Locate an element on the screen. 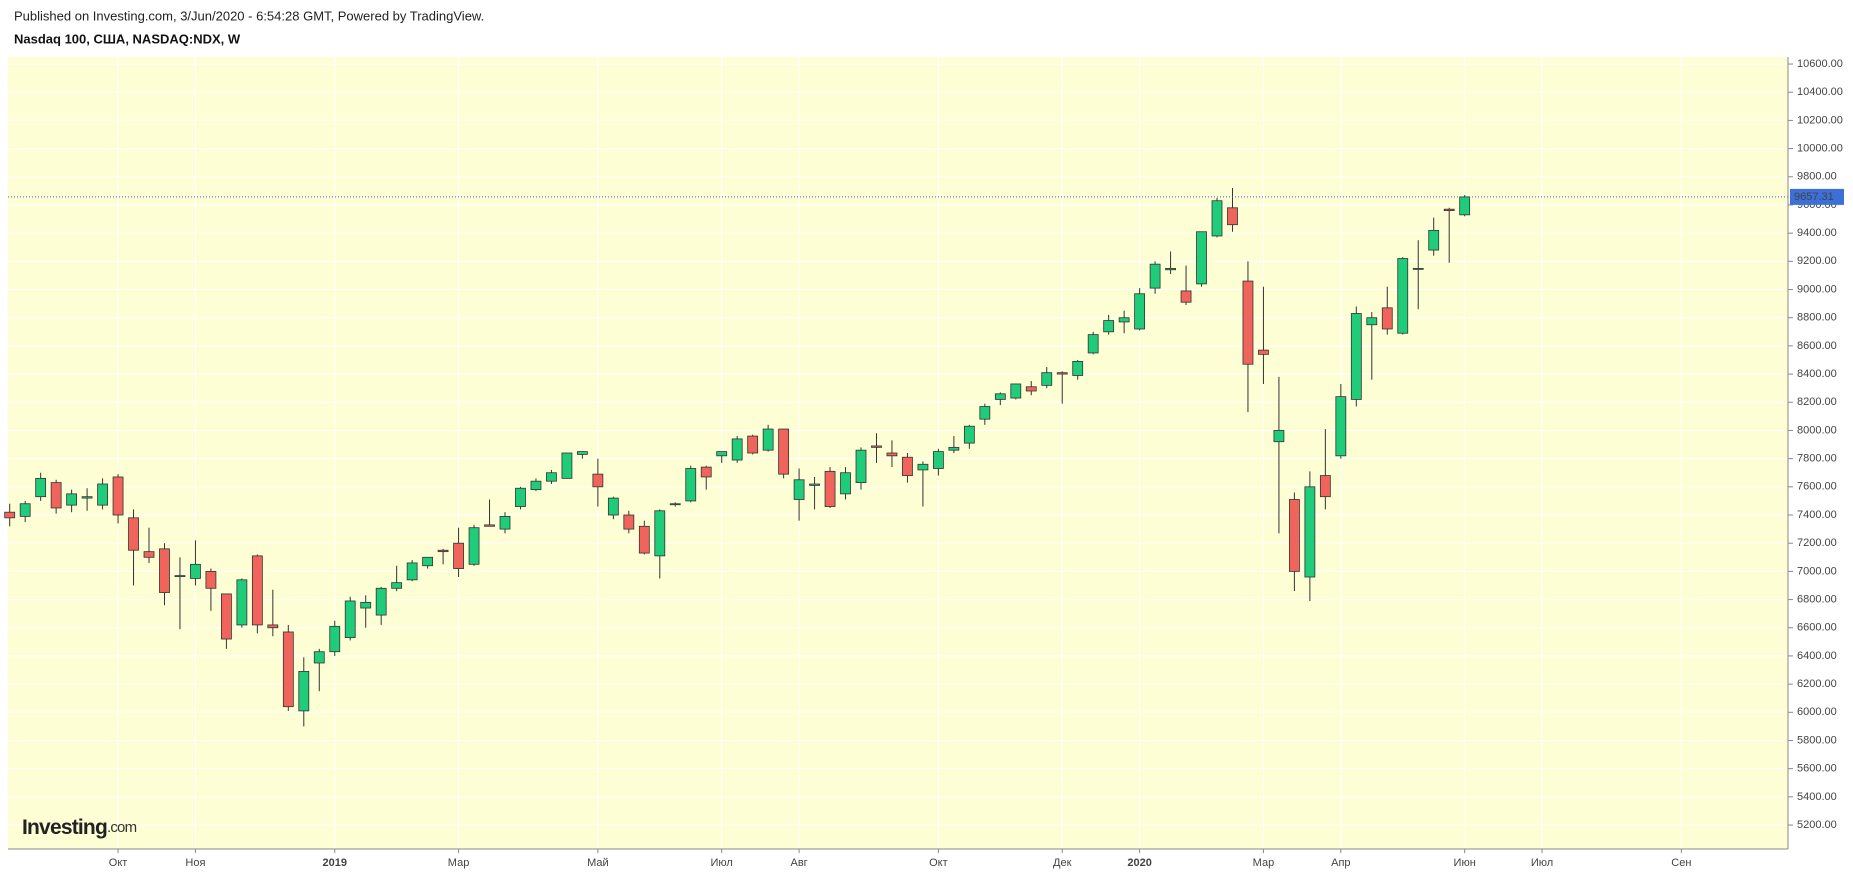 The width and height of the screenshot is (1853, 880). y-tick-label: 6400.00 is located at coordinates (1817, 656).